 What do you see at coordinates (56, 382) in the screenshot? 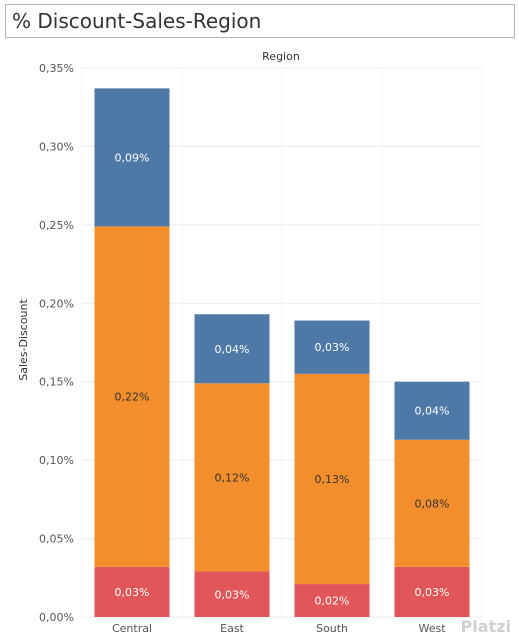
I see `y-tick-label: 0,15%` at bounding box center [56, 382].